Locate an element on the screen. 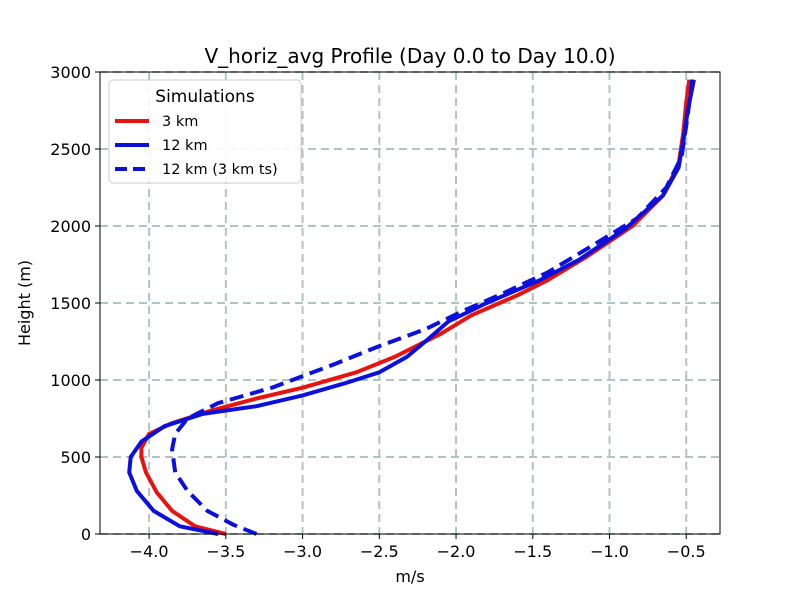 The width and height of the screenshot is (800, 600). y-tick-label: 1000 is located at coordinates (70, 380).